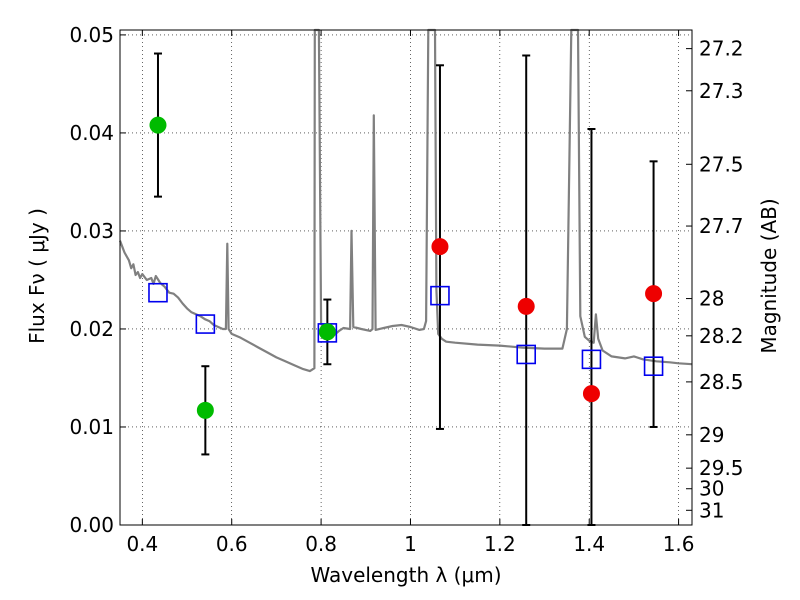 This screenshot has width=800, height=600. I want to click on y-tick-label: 0.00, so click(91, 525).